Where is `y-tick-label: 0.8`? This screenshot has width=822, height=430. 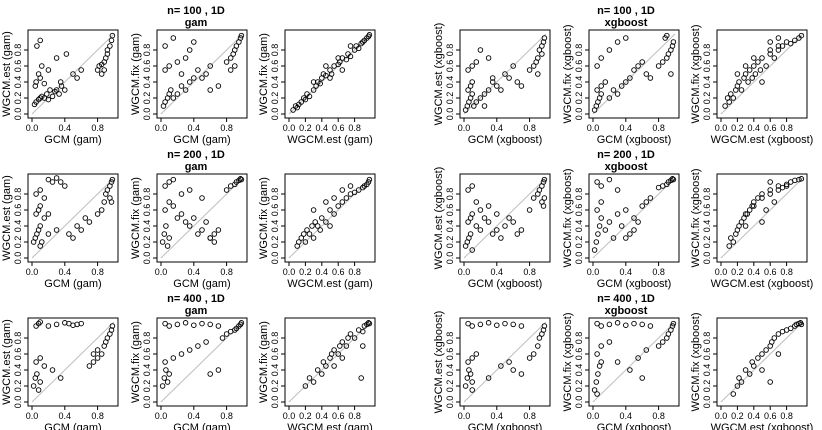
y-tick-label: 0.8 is located at coordinates (18, 338).